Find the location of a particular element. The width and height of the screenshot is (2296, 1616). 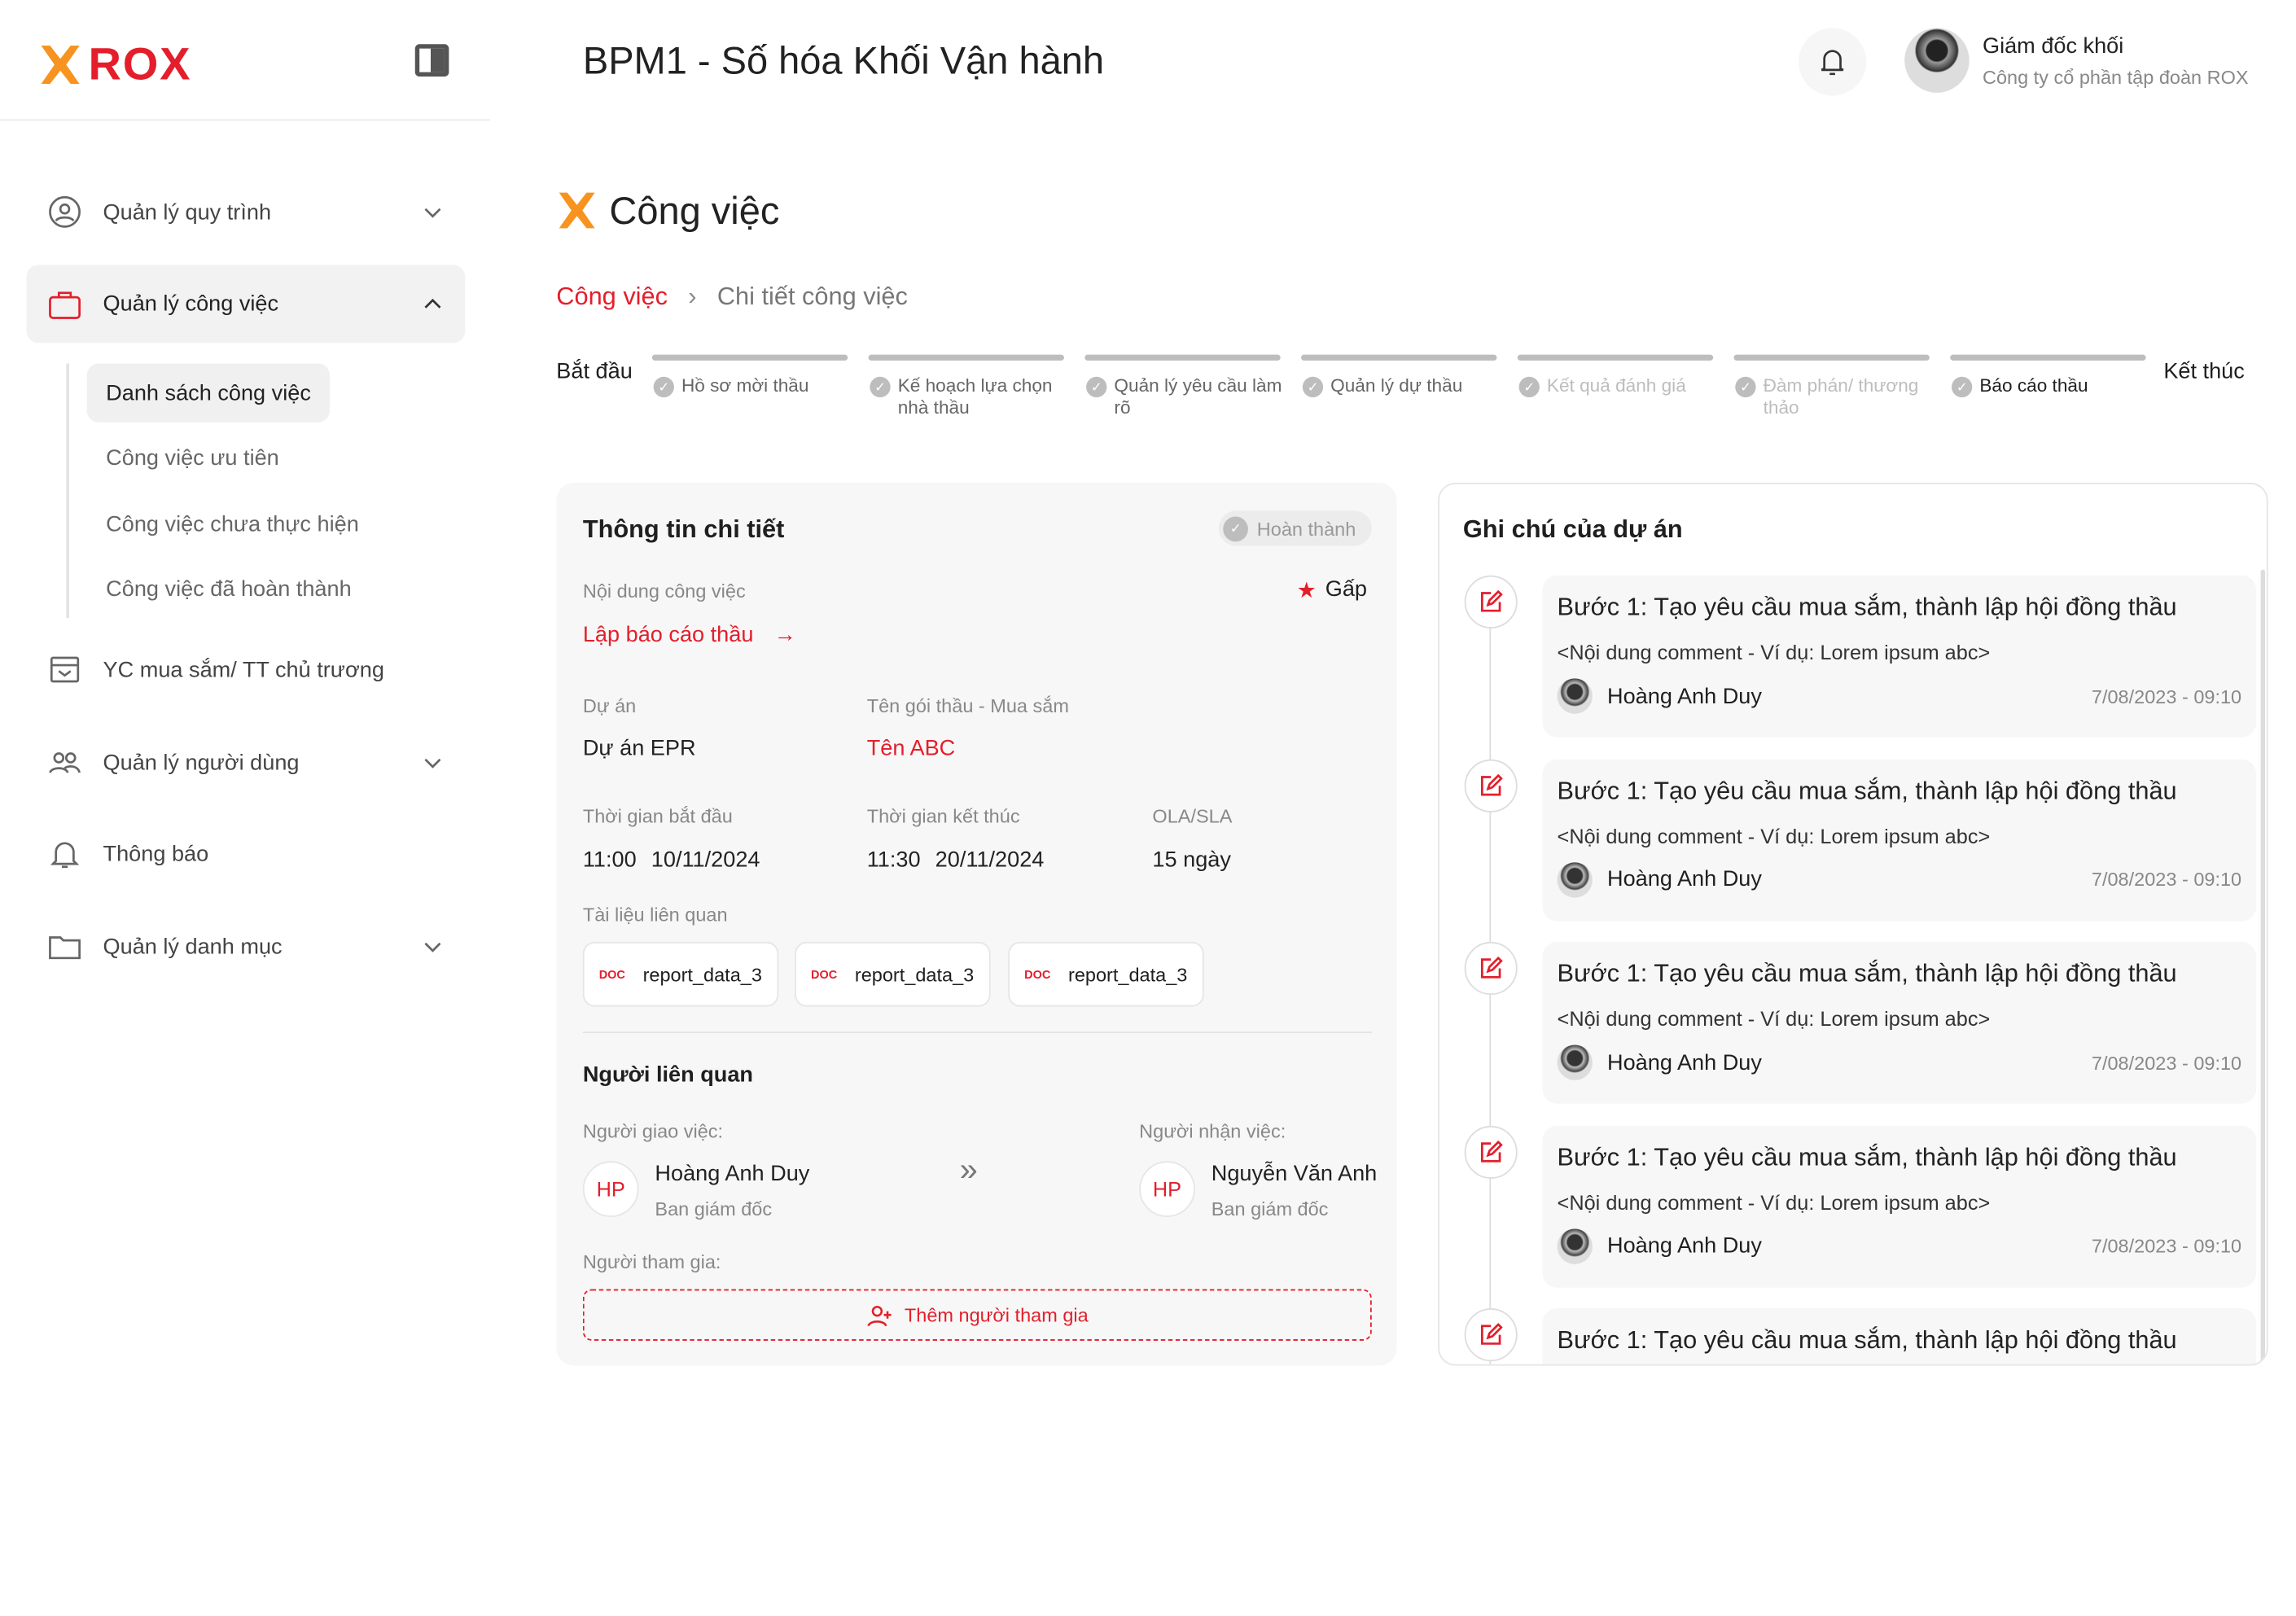

step-2: ✓ Kế hoạch lựa chọn nhà thầu is located at coordinates (967, 397).